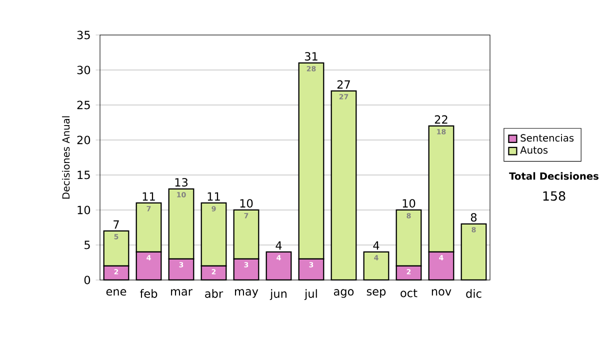  Describe the element at coordinates (343, 84) in the screenshot. I see `total-label: 27` at that location.